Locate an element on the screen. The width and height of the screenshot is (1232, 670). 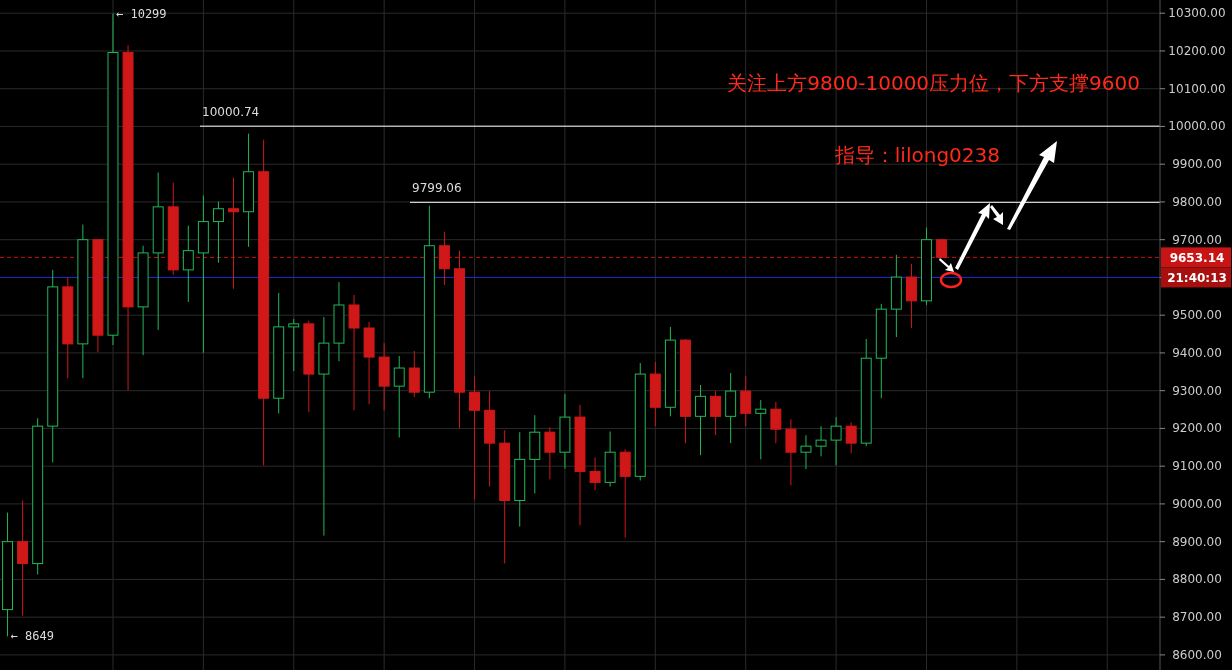
annotation: ← 10299 is located at coordinates (141, 13).